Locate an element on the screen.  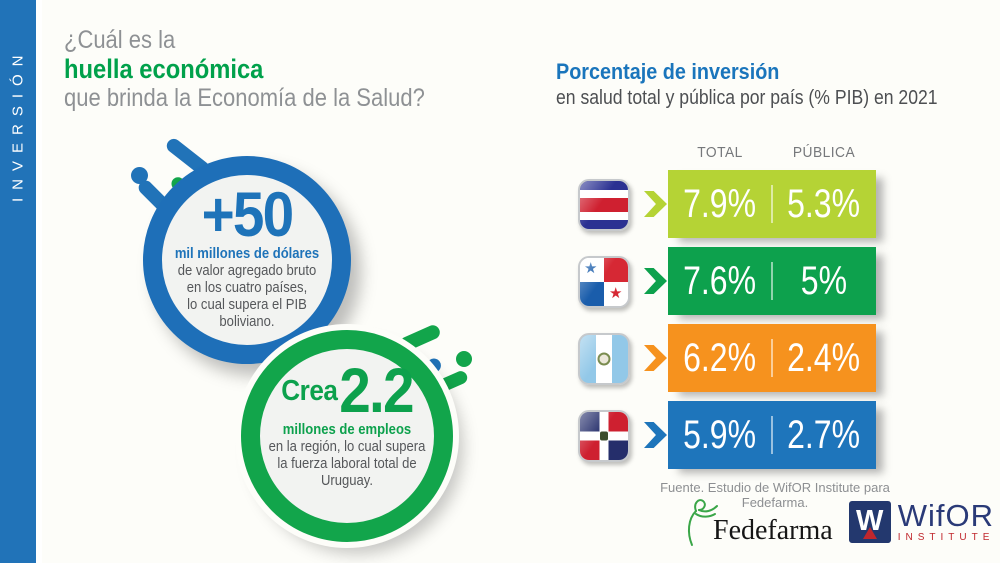
wifor-monogram-icon: W is located at coordinates (869, 522).